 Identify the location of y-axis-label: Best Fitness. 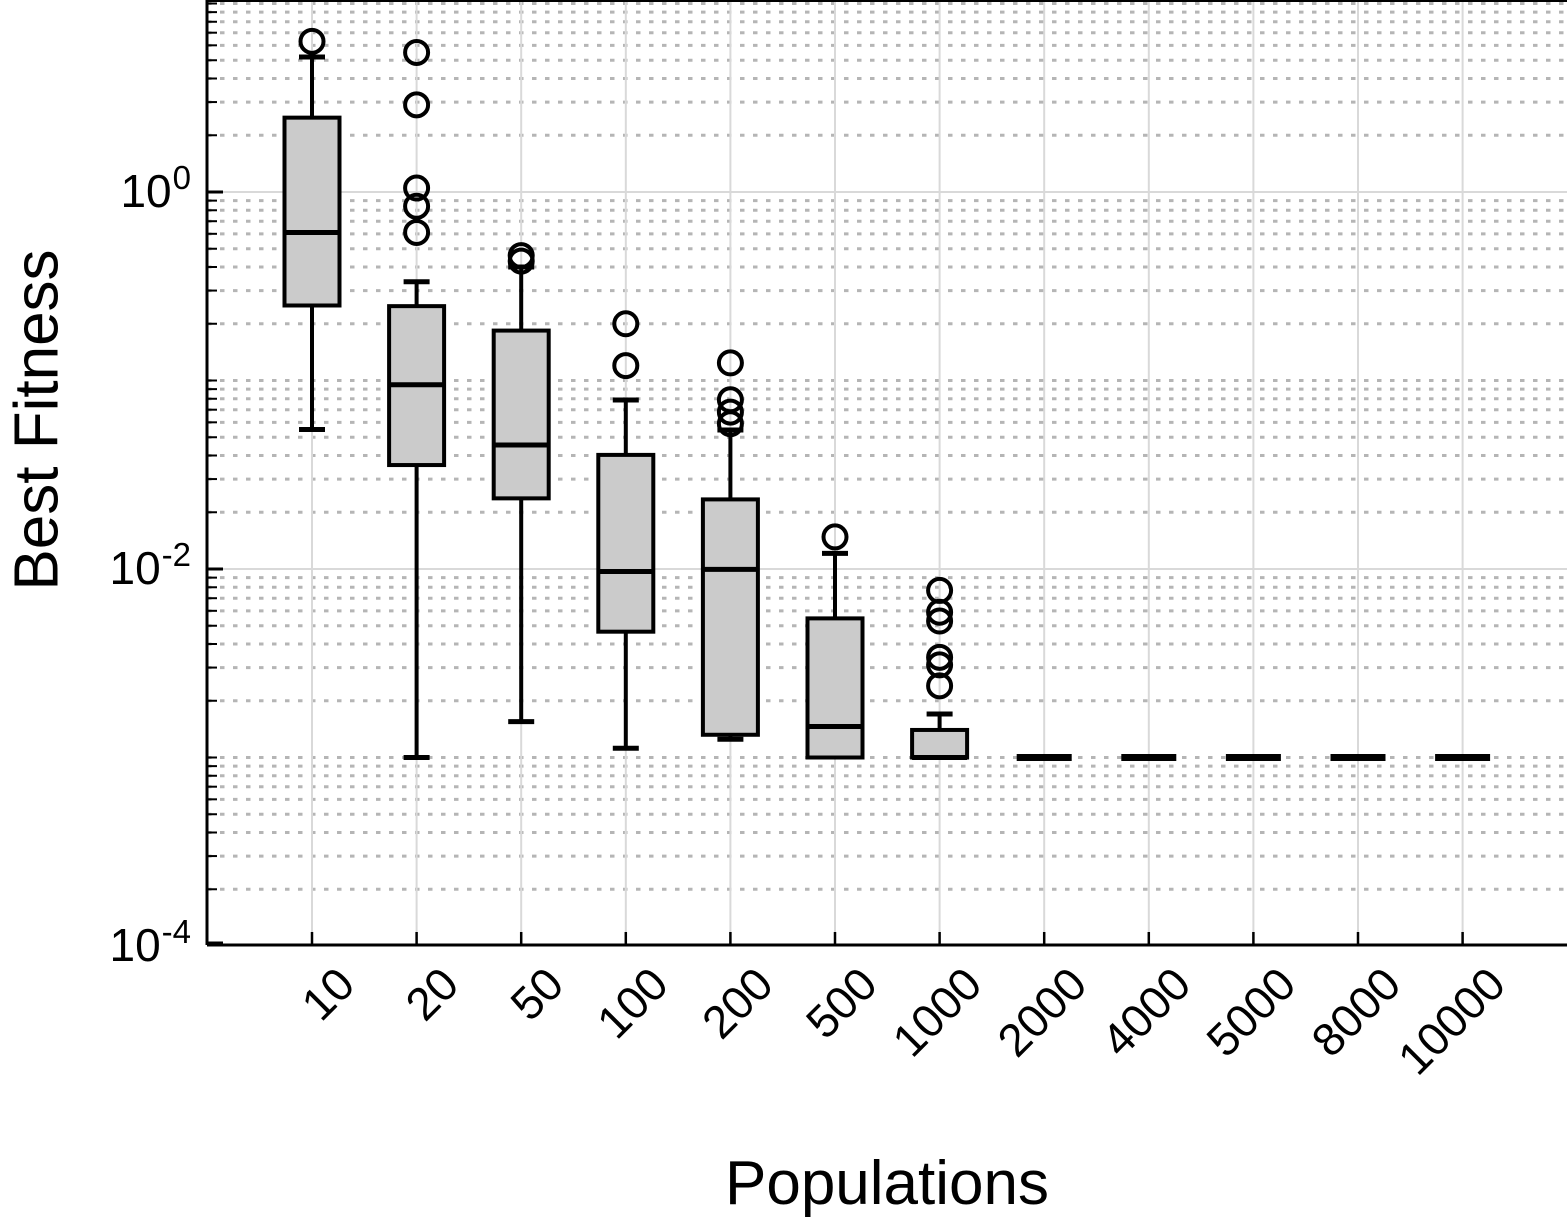
(37, 419).